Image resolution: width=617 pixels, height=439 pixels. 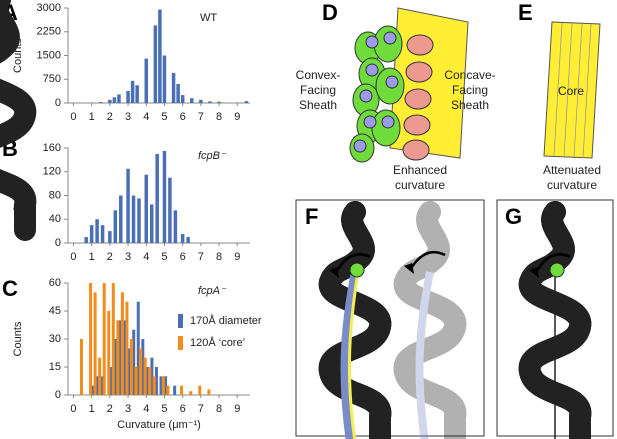 I want to click on panel-letter: D, so click(x=330, y=12).